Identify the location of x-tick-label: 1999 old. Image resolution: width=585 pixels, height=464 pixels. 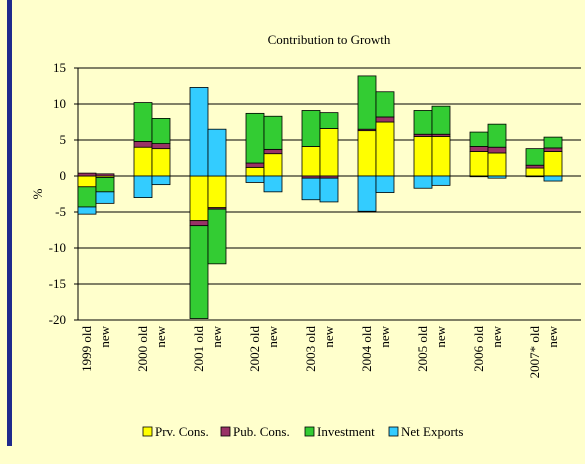
(86, 349).